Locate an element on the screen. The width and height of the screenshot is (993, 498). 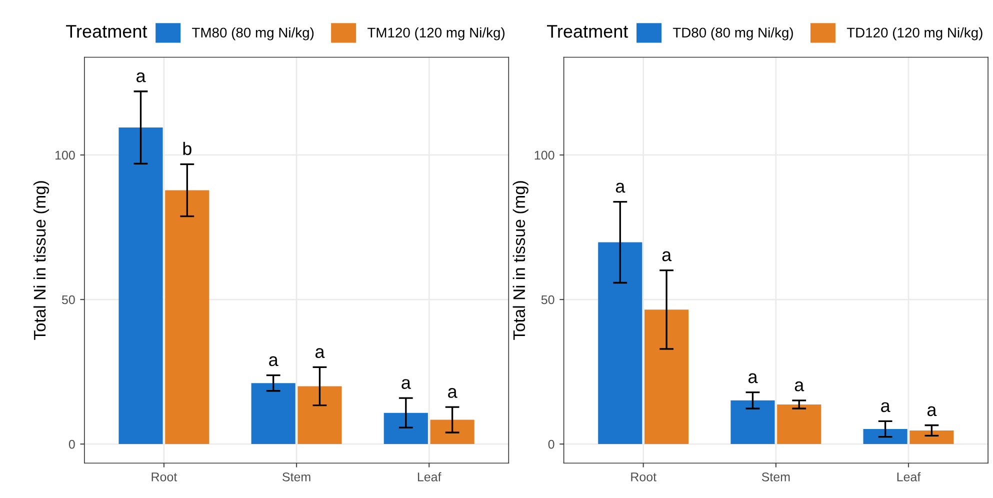
legend-label: TD80 (80 mg Ni/kg) is located at coordinates (732, 33).